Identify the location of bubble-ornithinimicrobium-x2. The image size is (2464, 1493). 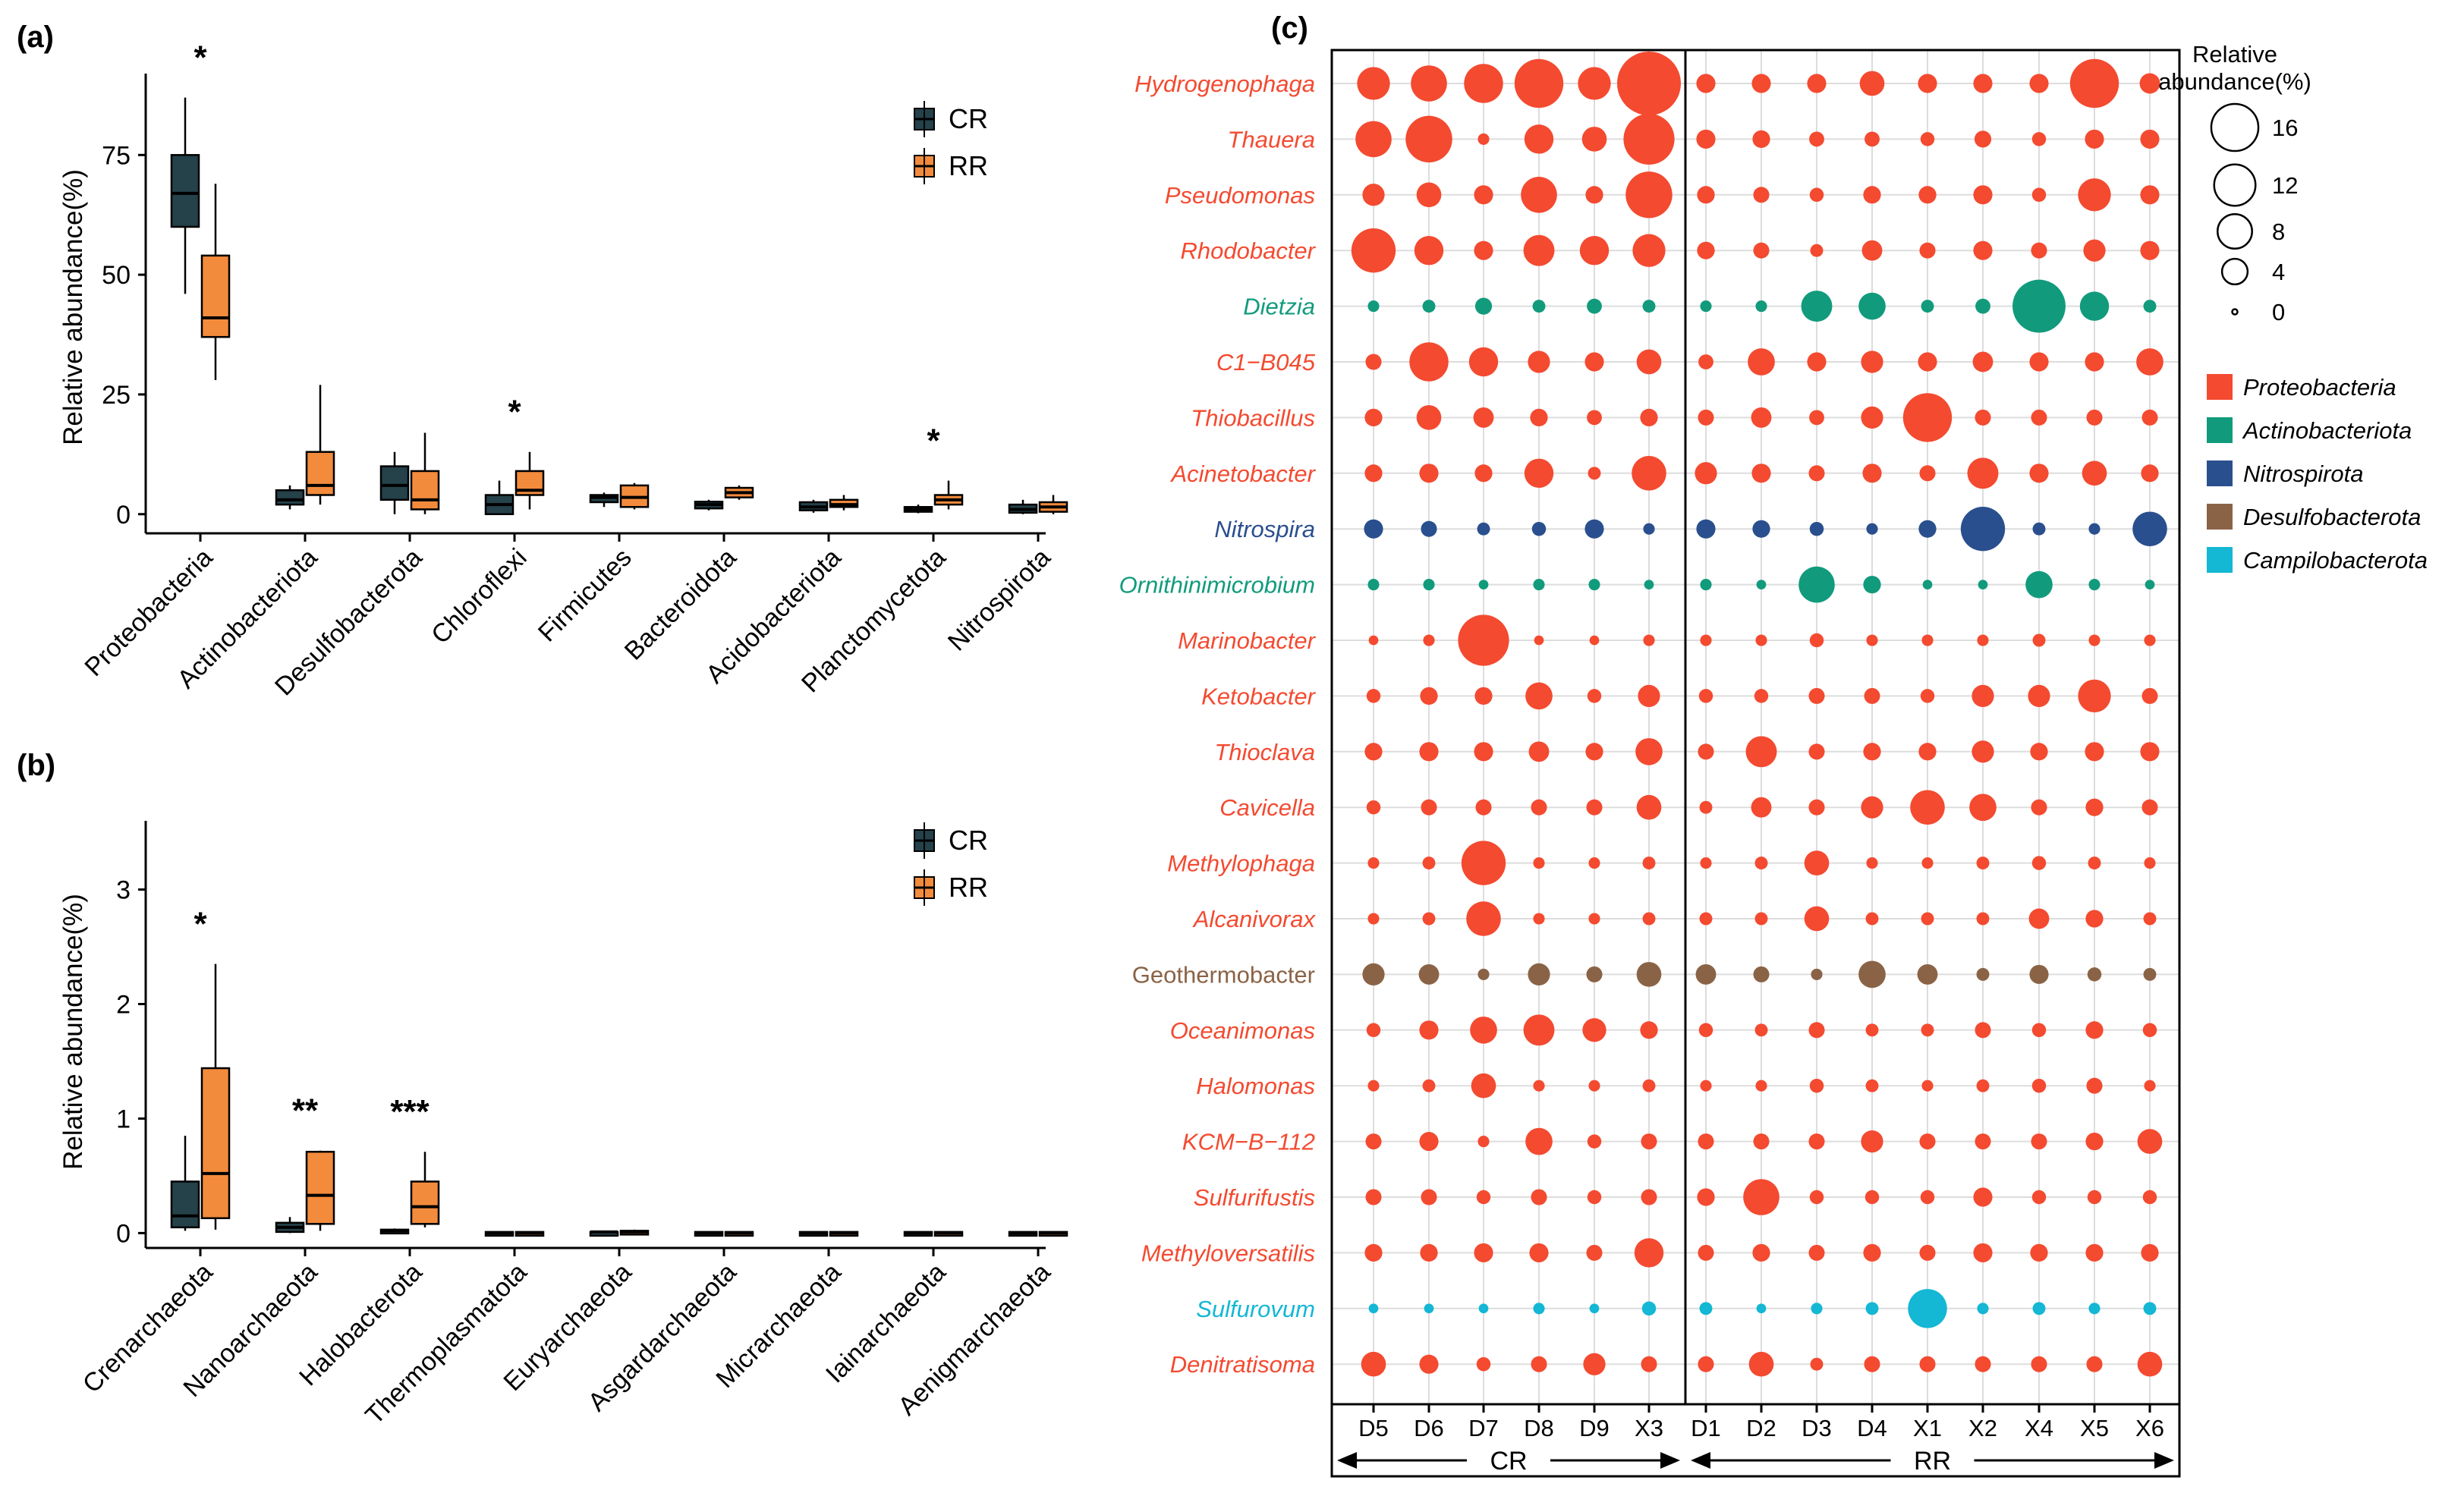
(1983, 585).